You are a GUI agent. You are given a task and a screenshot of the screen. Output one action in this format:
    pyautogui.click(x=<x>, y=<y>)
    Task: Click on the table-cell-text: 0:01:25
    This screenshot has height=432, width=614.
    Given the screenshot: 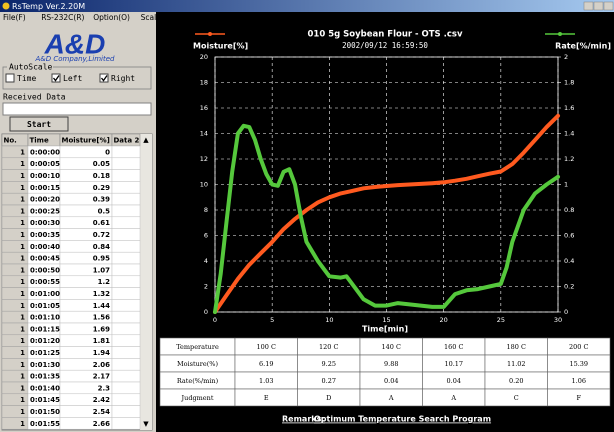 What is the action you would take?
    pyautogui.click(x=45, y=353)
    